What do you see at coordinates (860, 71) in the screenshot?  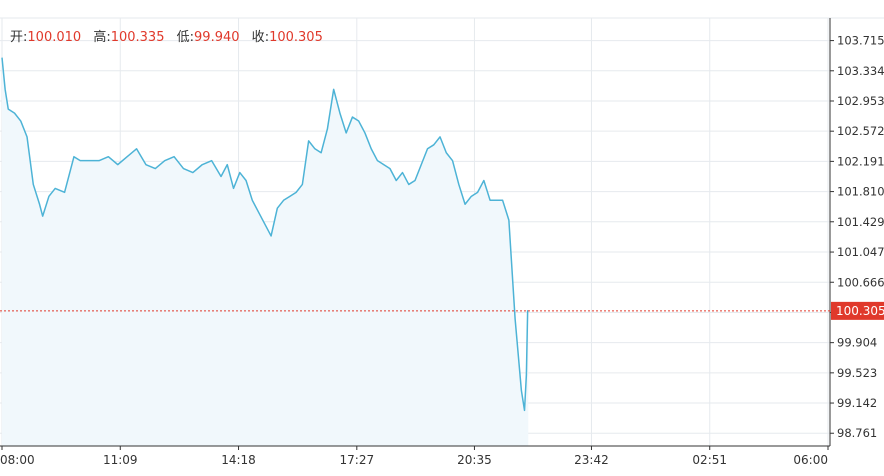 I see `y-tick-label: 103.334` at bounding box center [860, 71].